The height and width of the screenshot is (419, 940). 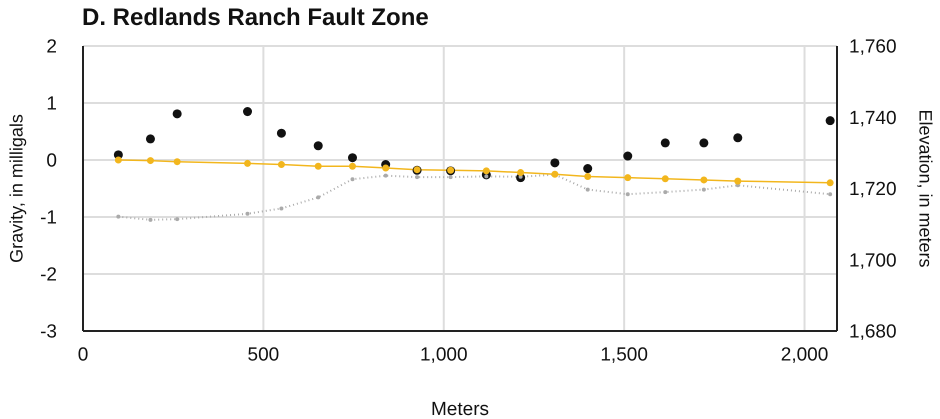 I want to click on y-axis-title: Gravity, in milligals, so click(x=16, y=188).